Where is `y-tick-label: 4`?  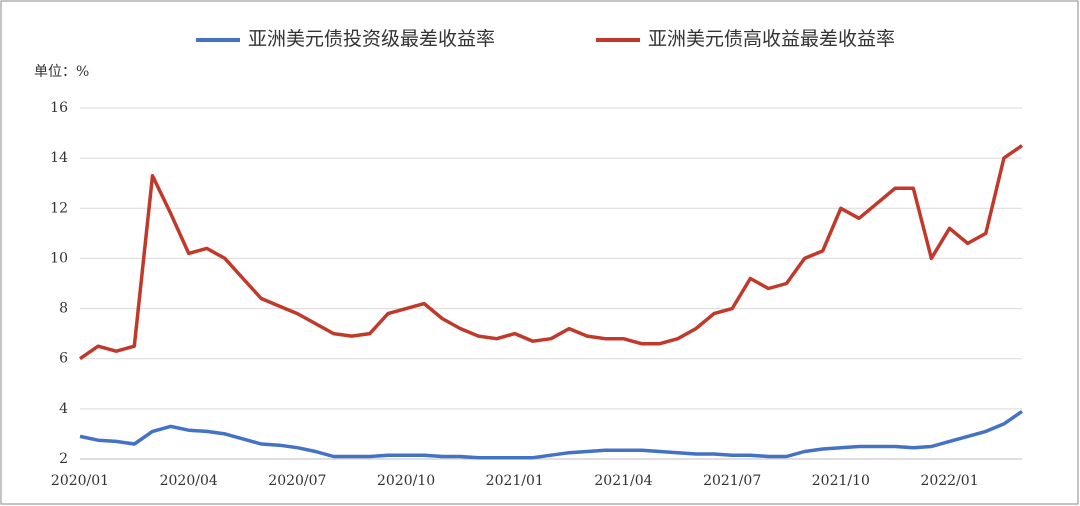 y-tick-label: 4 is located at coordinates (63, 409).